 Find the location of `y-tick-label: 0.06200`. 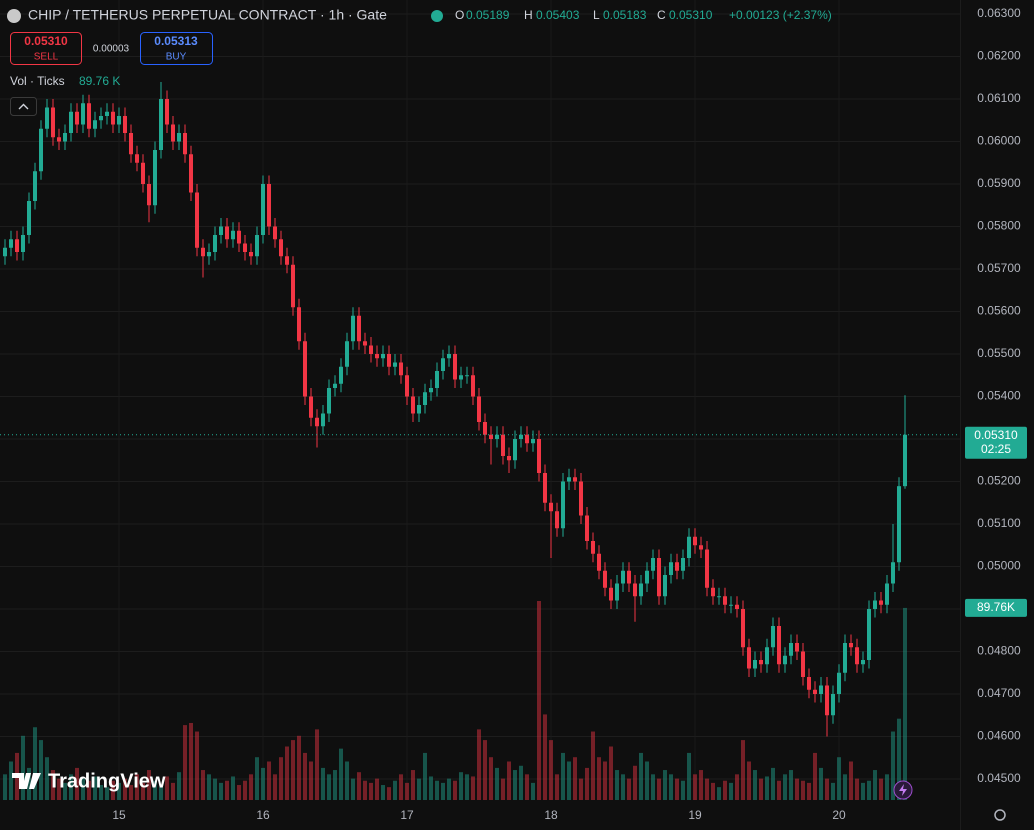

y-tick-label: 0.06200 is located at coordinates (999, 56).